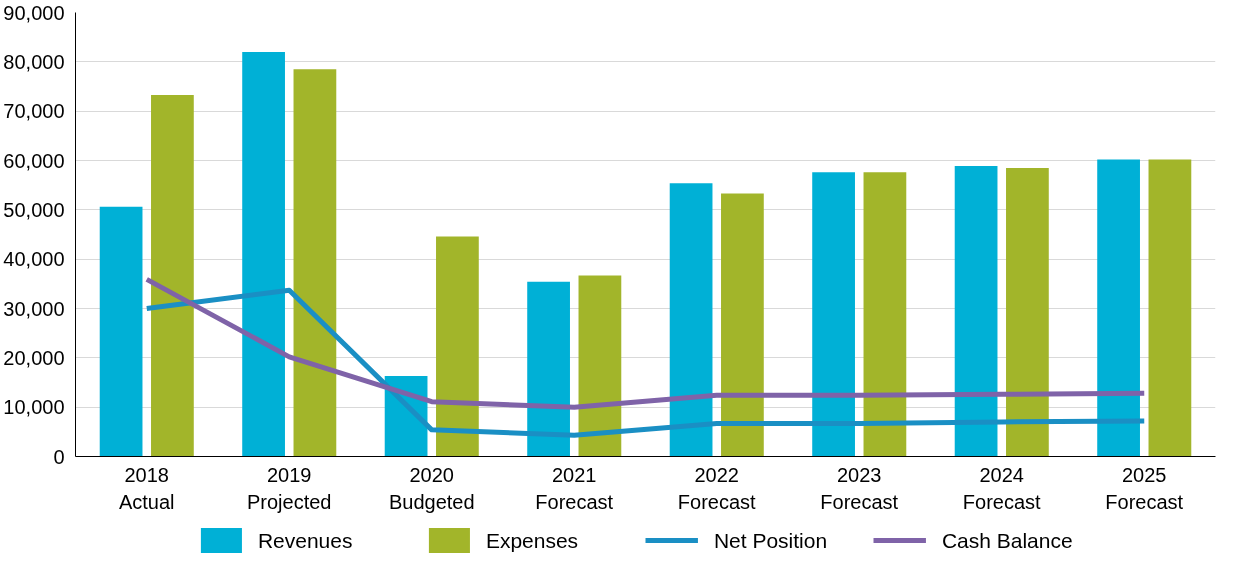 This screenshot has height=576, width=1233. Describe the element at coordinates (1001, 488) in the screenshot. I see `category-label: 2024 Forecast` at that location.